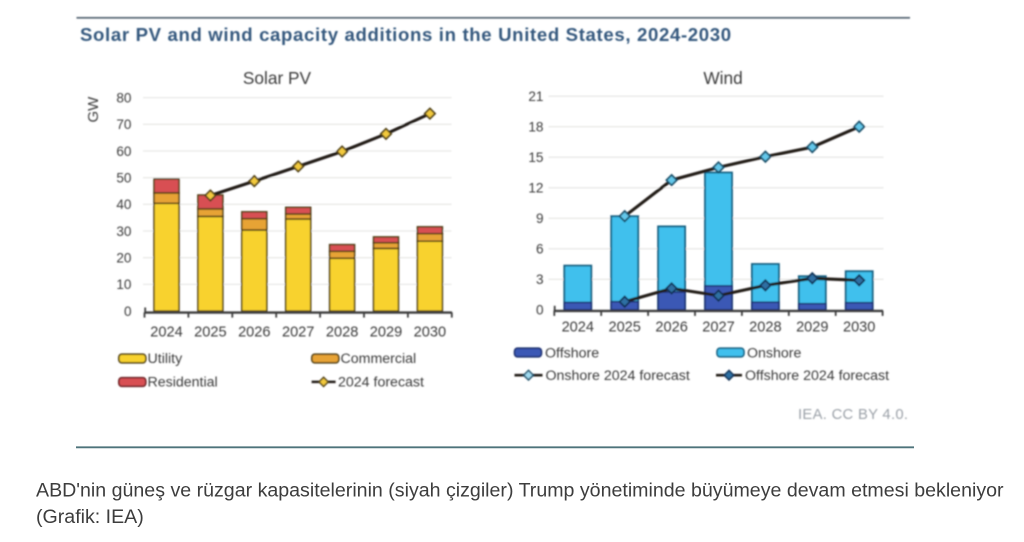  I want to click on svg-text: 40, so click(124, 204).